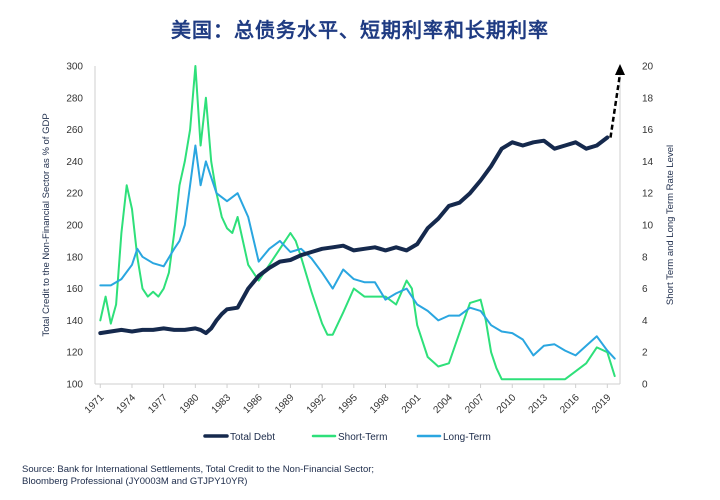 The image size is (720, 500). I want to click on x-tick-label: 2004, so click(443, 404).